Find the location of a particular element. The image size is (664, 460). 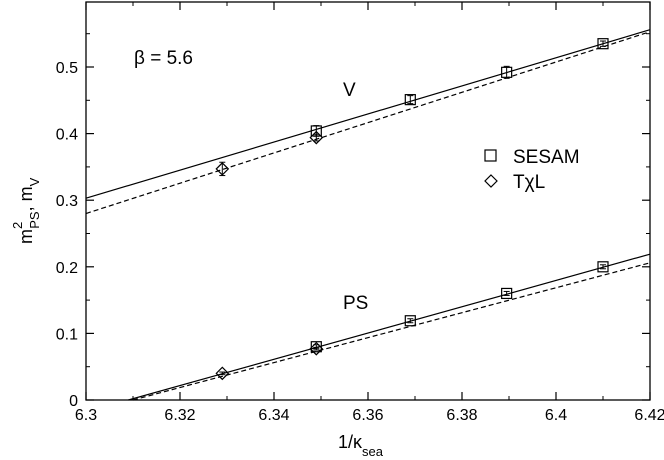

v-label: V is located at coordinates (349, 90).